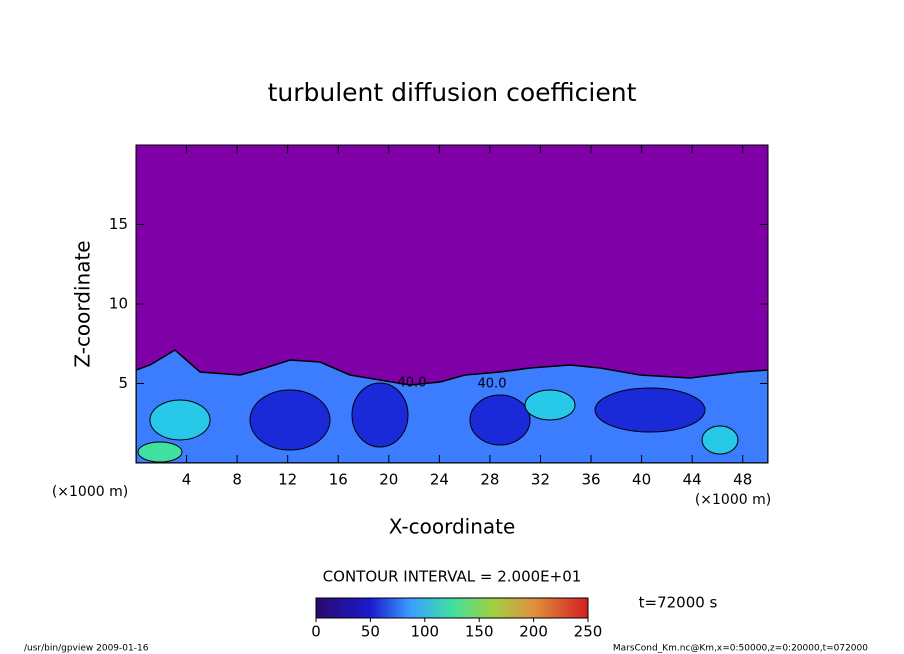 This screenshot has width=904, height=654. What do you see at coordinates (742, 480) in the screenshot?
I see `x-tick-label: 48` at bounding box center [742, 480].